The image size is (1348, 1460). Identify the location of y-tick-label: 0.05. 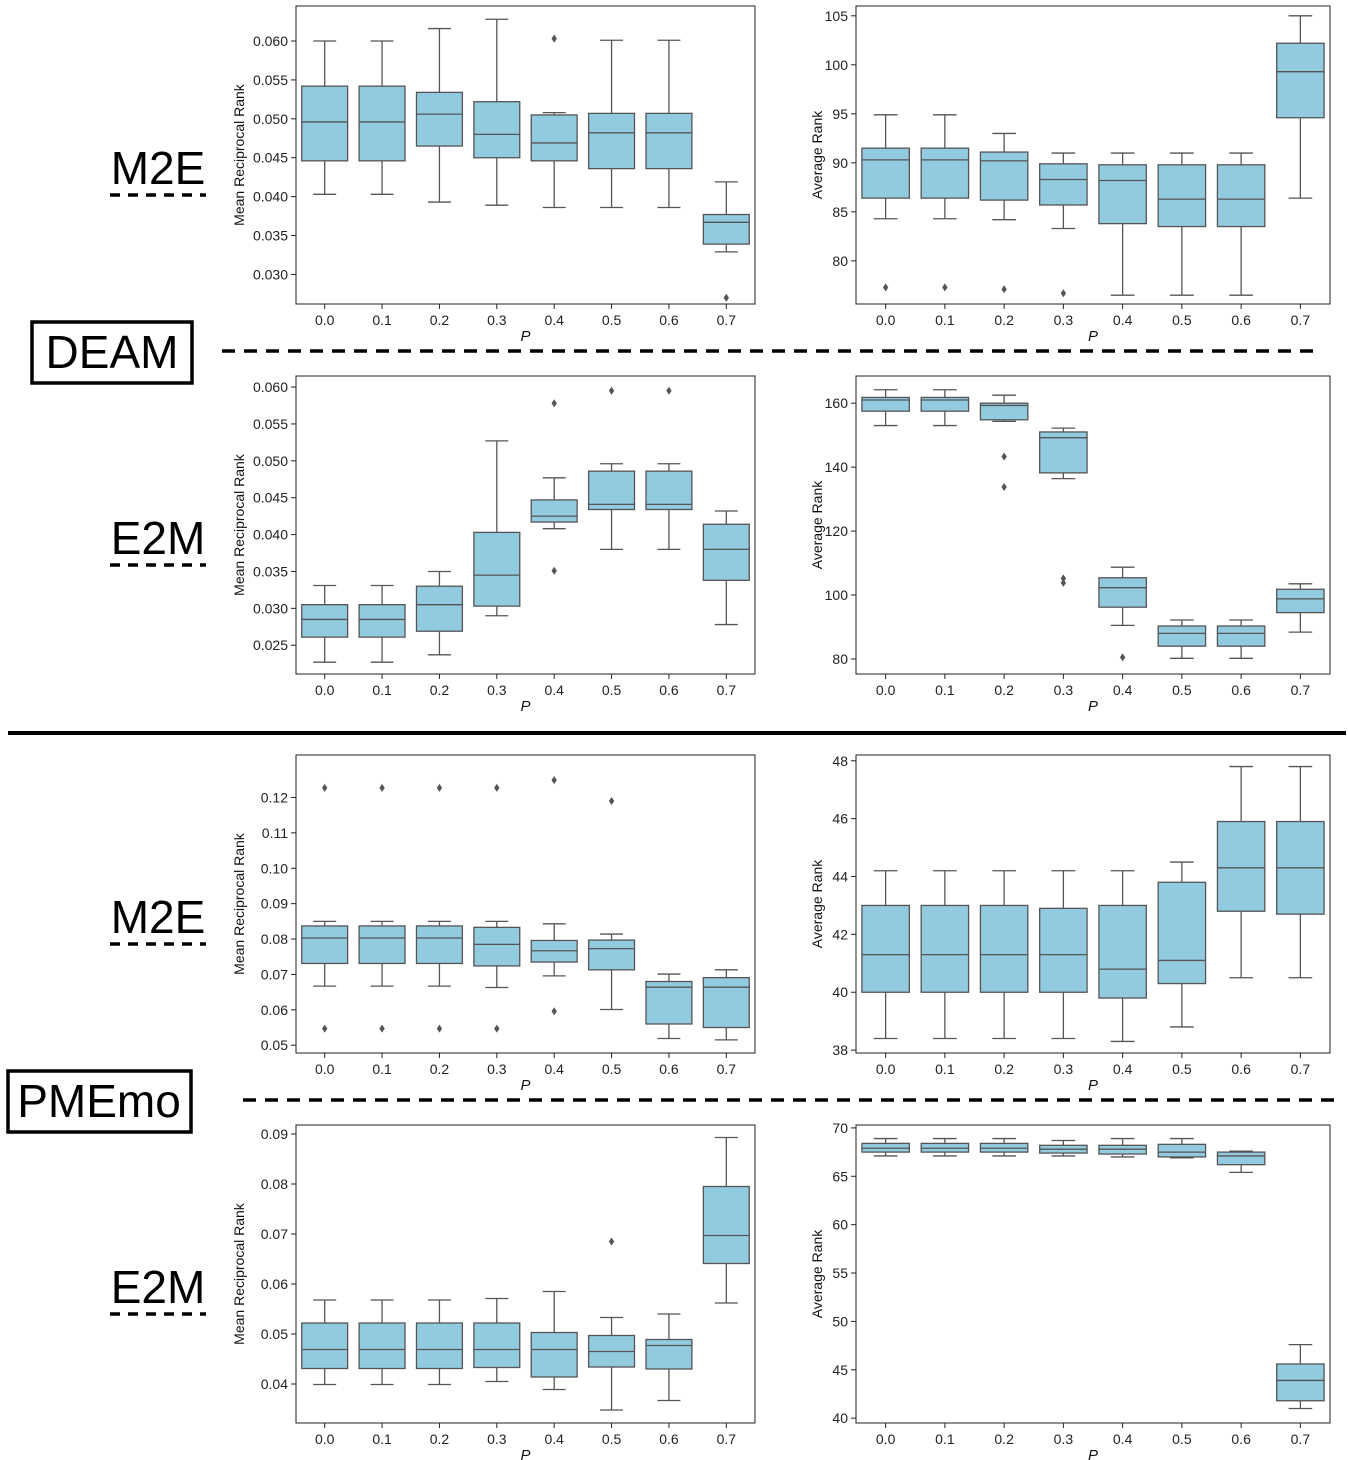
(274, 1045).